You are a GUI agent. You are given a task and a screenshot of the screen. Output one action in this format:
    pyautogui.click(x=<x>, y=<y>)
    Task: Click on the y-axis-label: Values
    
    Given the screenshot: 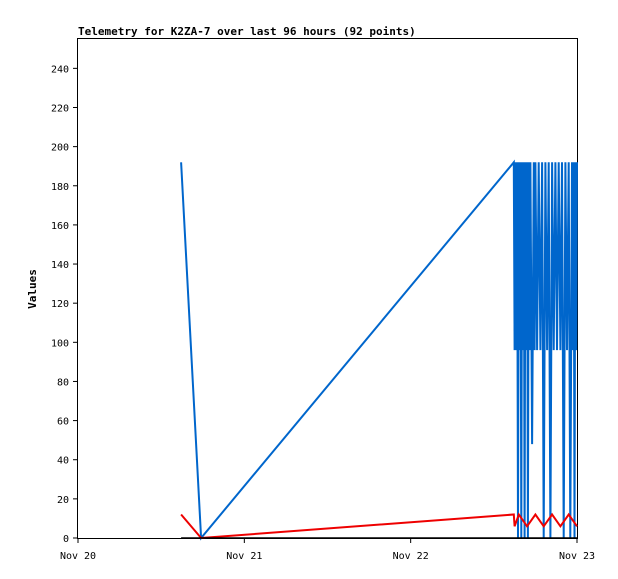 What is the action you would take?
    pyautogui.click(x=32, y=289)
    